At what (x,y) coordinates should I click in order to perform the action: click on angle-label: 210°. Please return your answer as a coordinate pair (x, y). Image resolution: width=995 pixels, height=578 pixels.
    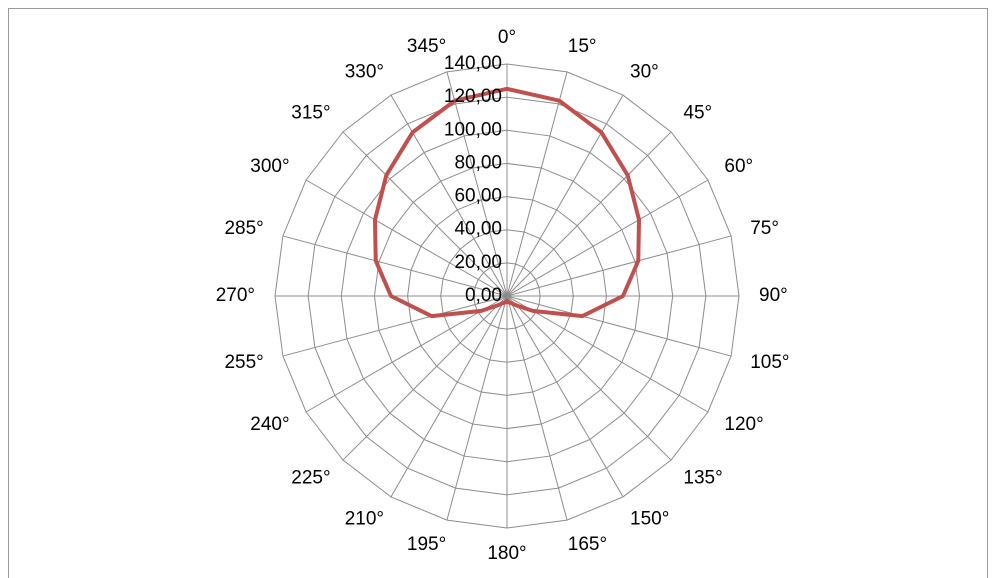
    Looking at the image, I should click on (364, 518).